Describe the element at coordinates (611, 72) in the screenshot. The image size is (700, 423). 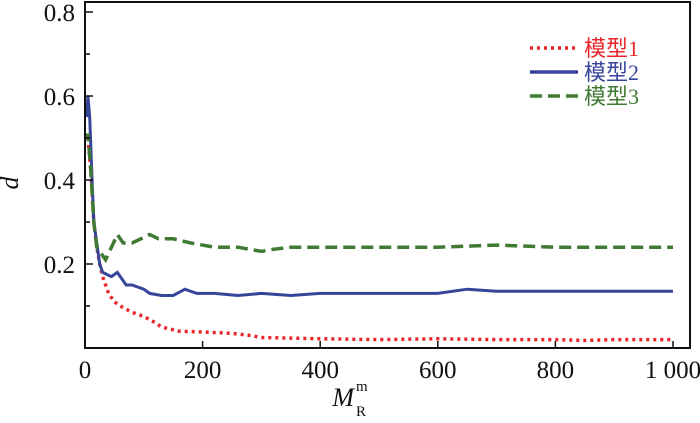
I see `legend-label-2: 模型2` at that location.